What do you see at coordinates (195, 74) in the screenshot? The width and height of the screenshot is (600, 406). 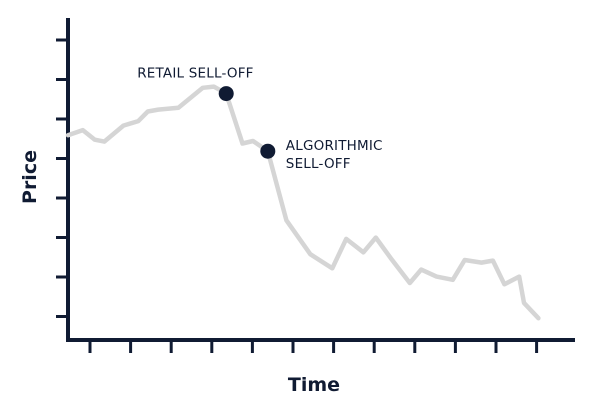 I see `annotation-label: RETAIL SELL-OFF` at bounding box center [195, 74].